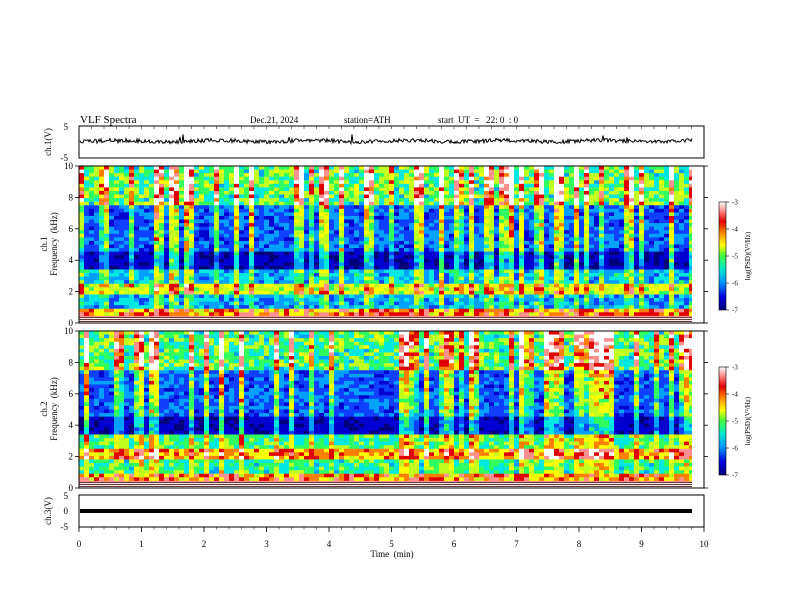  Describe the element at coordinates (204, 544) in the screenshot. I see `time-tick-label: 2` at that location.